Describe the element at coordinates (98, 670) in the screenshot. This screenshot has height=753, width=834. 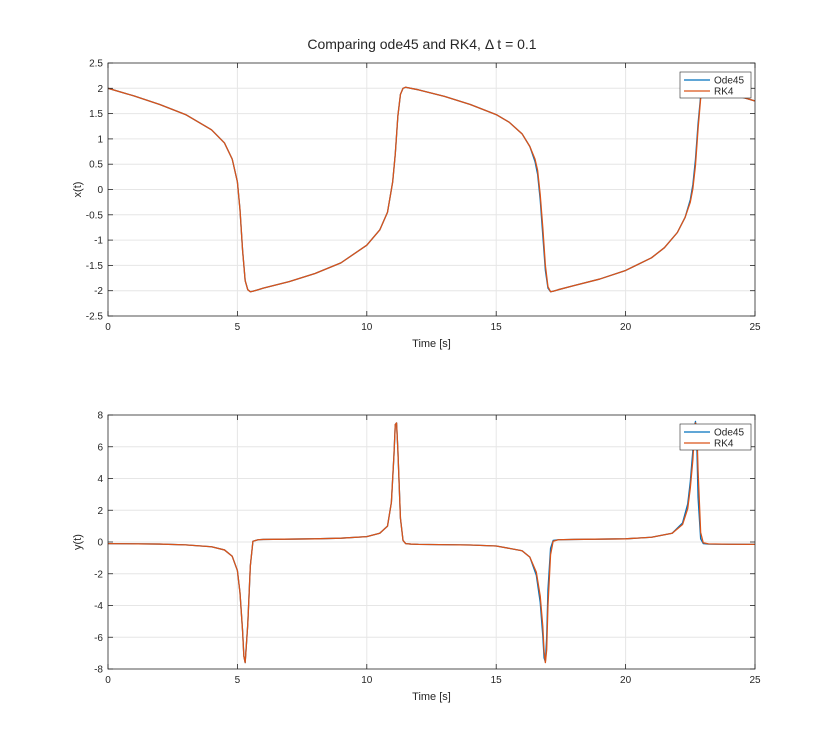
I see `y-tick-label: -8` at that location.